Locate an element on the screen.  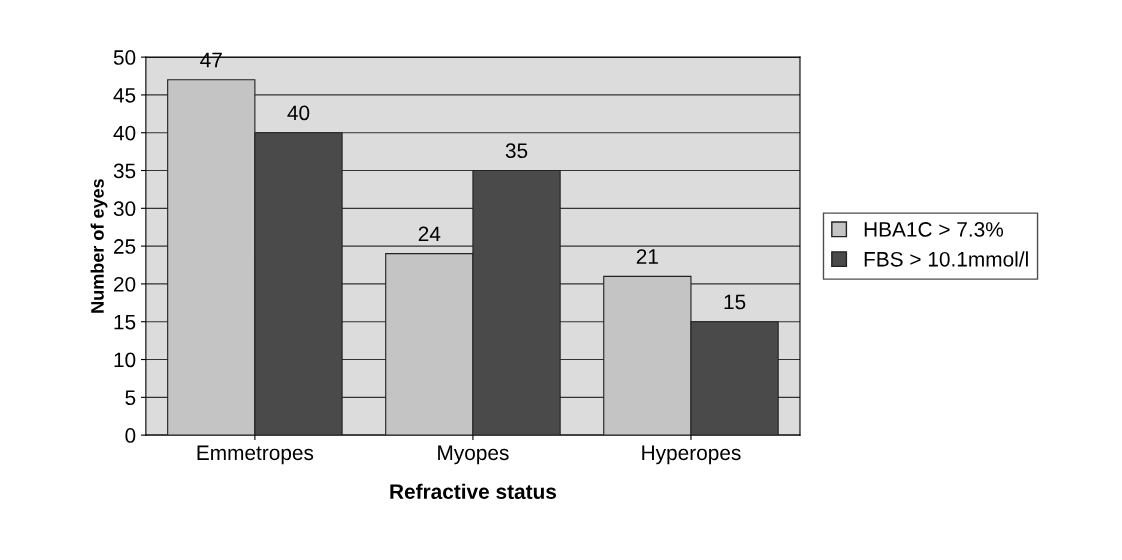
data-label: 35 is located at coordinates (516, 151).